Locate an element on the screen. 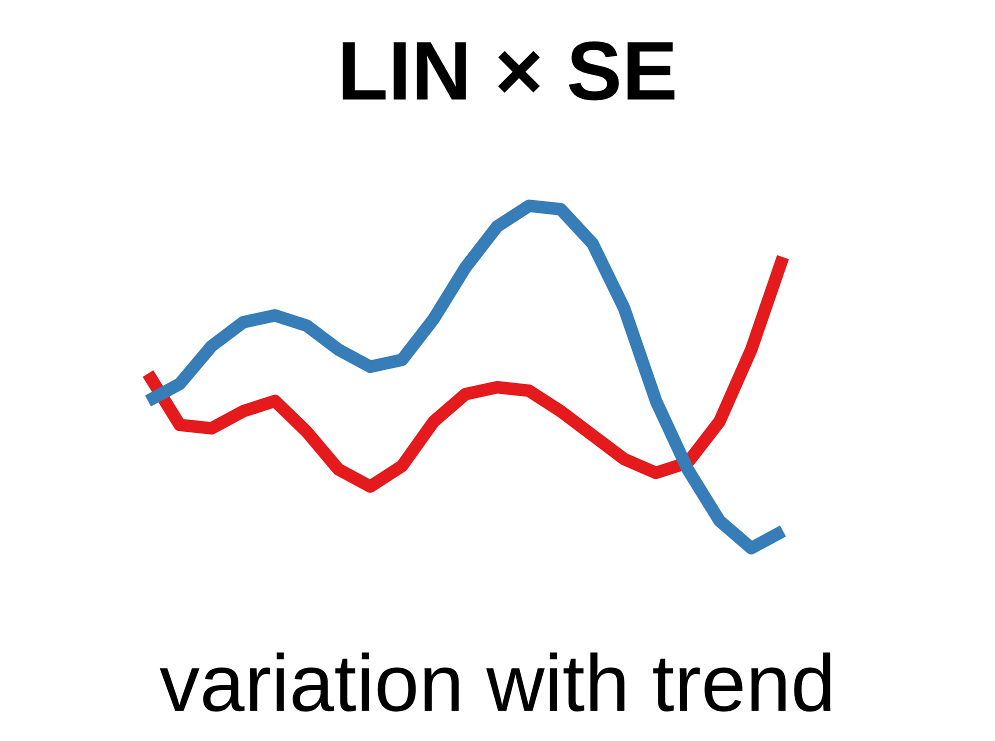 This screenshot has width=995, height=741. chart-title: LIN × SE is located at coordinates (508, 70).